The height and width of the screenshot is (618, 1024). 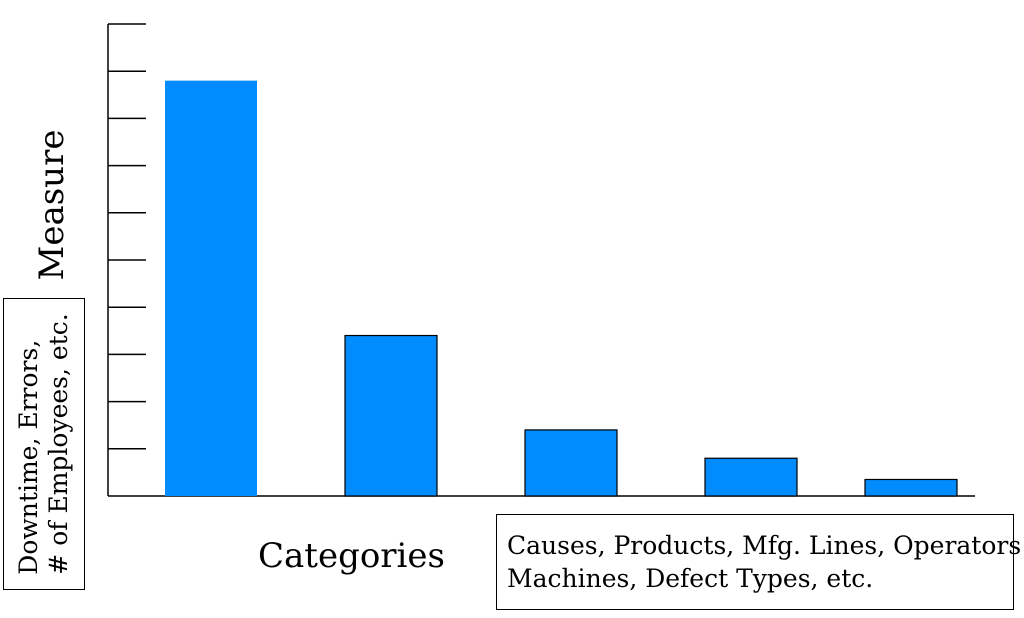 What do you see at coordinates (58, 444) in the screenshot?
I see `y-description-line-2: # of Employees, etc.` at bounding box center [58, 444].